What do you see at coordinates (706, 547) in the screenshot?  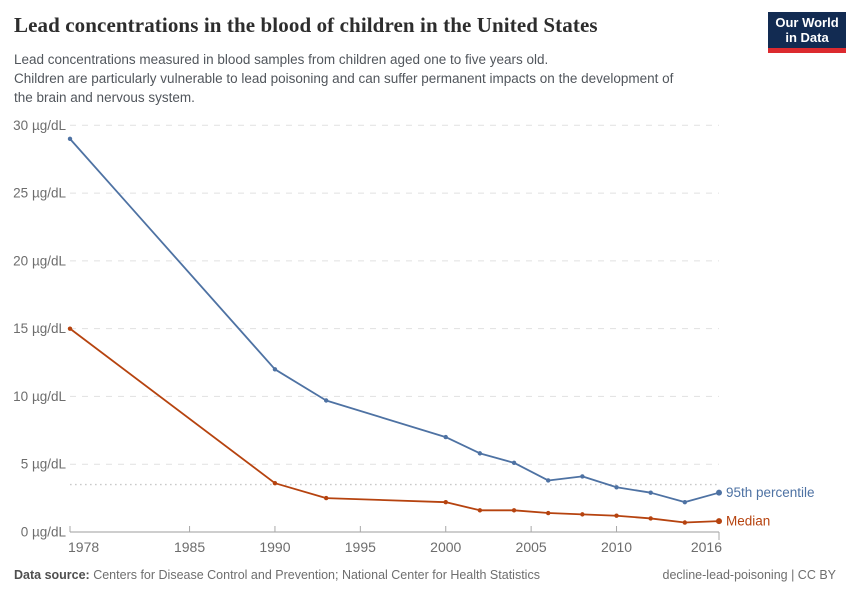 I see `x-axis-tick-label: 2016` at bounding box center [706, 547].